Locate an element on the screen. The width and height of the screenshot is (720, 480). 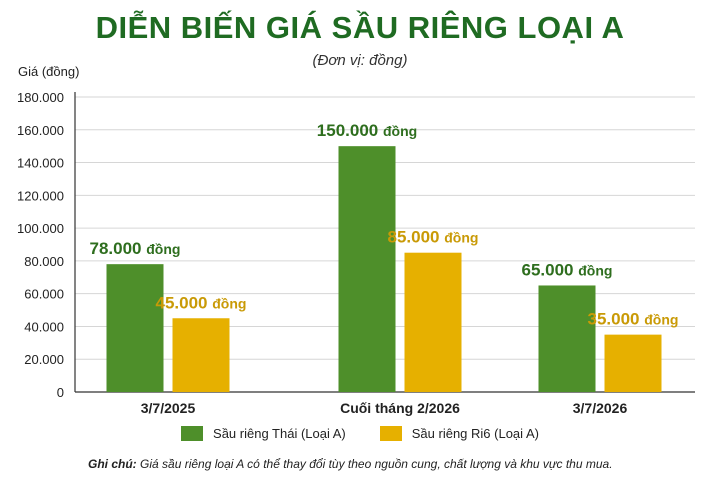
data-label-thai: 65.000 đồng is located at coordinates (567, 269).